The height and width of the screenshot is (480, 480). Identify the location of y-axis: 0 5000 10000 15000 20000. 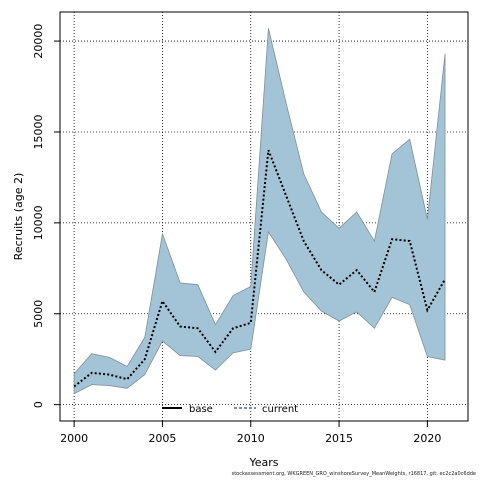
(46, 216).